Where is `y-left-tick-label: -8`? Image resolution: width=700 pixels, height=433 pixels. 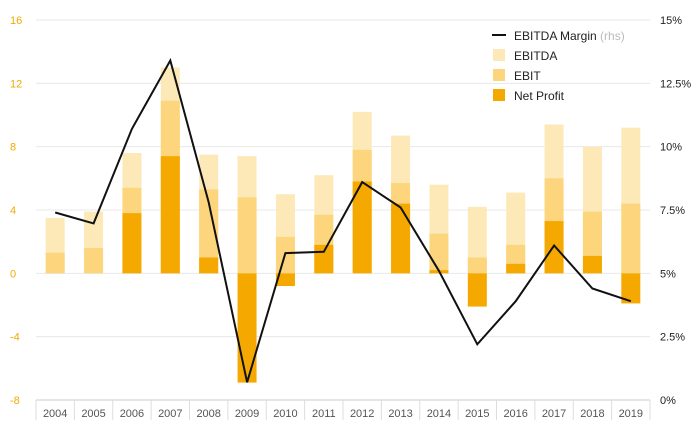 y-left-tick-label: -8 is located at coordinates (15, 401).